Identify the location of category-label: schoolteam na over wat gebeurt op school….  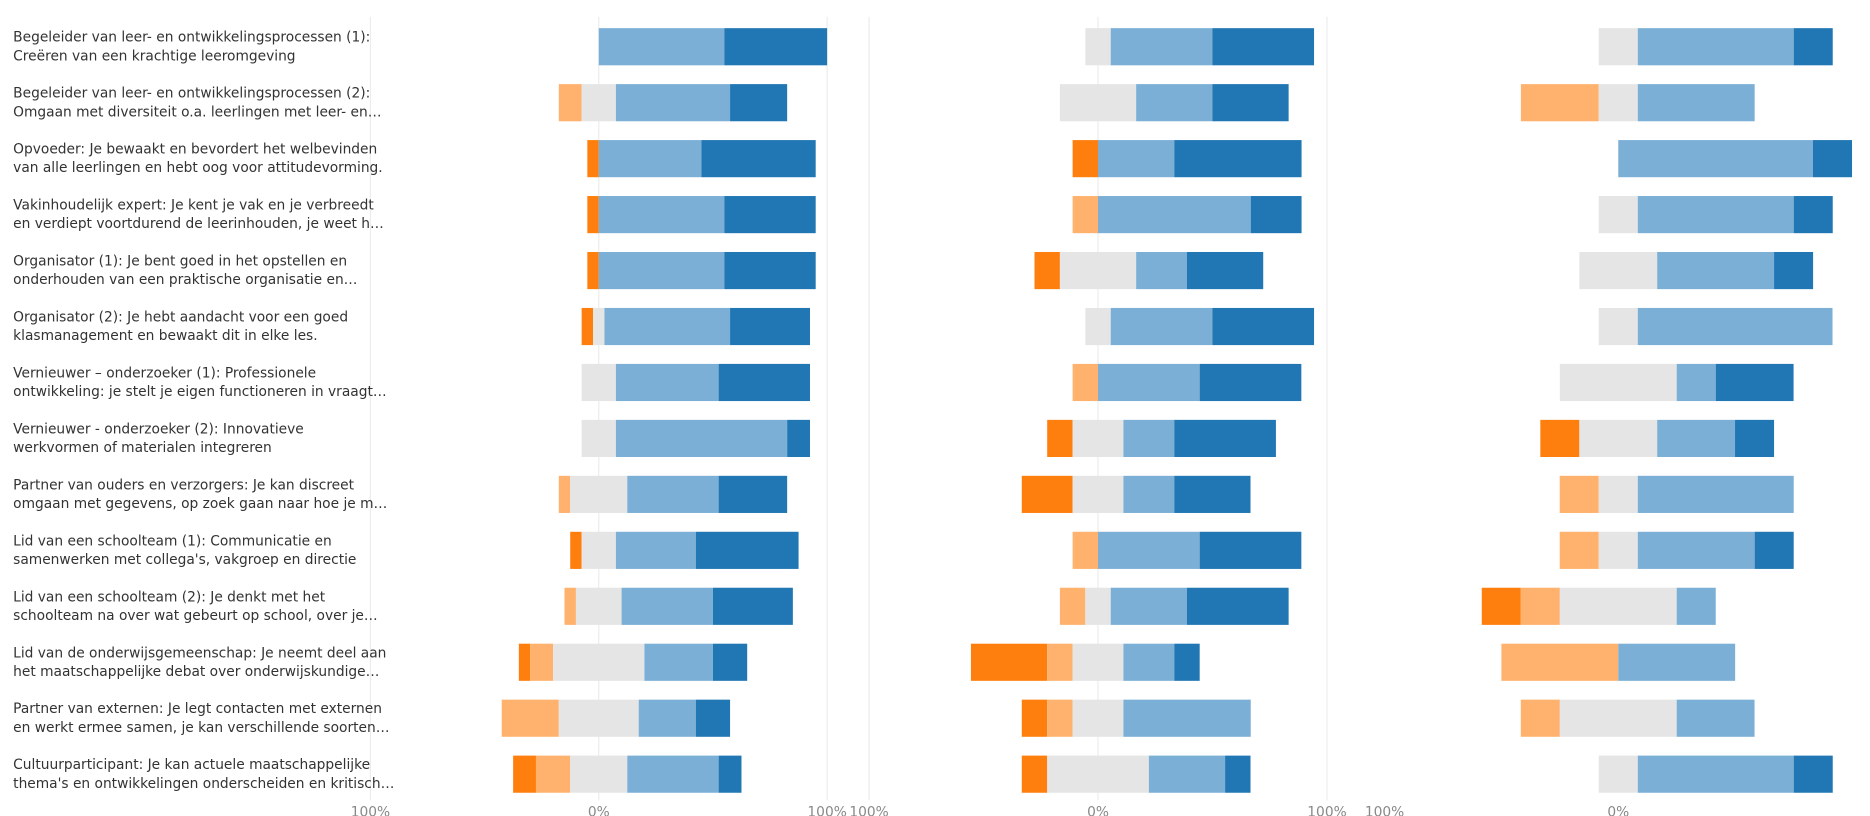
(195, 616).